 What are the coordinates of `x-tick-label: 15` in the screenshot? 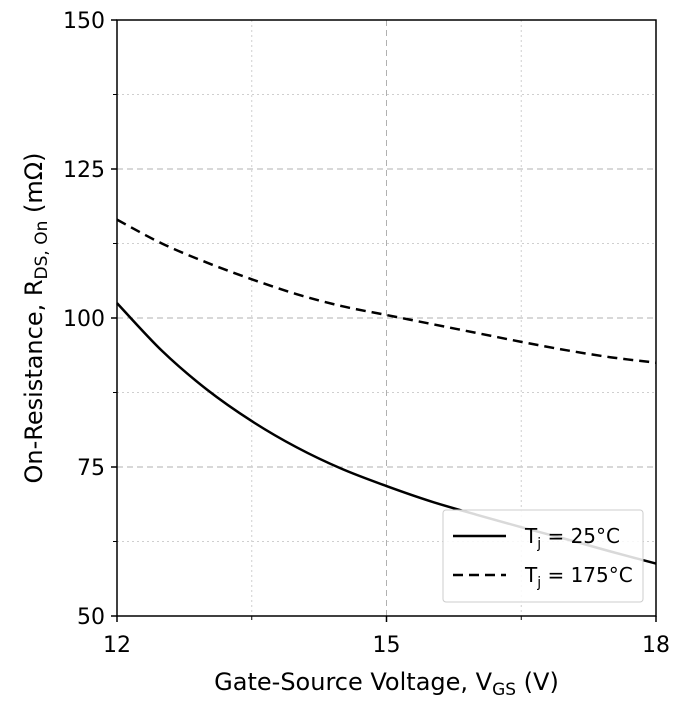 It's located at (387, 645).